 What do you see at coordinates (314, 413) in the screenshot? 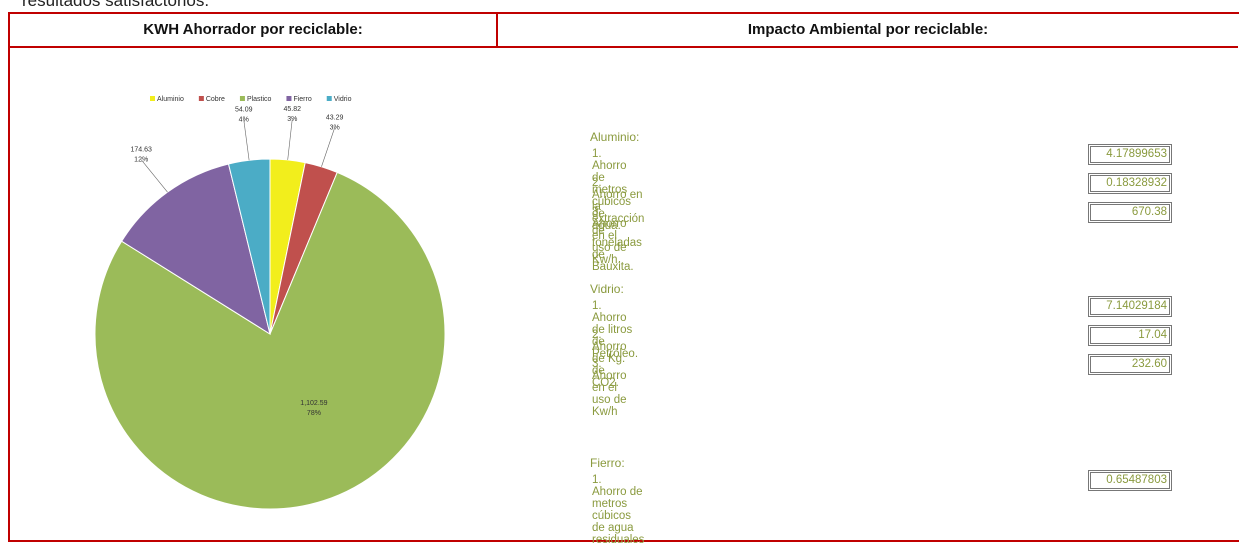
I see `percent-label: 78%` at bounding box center [314, 413].